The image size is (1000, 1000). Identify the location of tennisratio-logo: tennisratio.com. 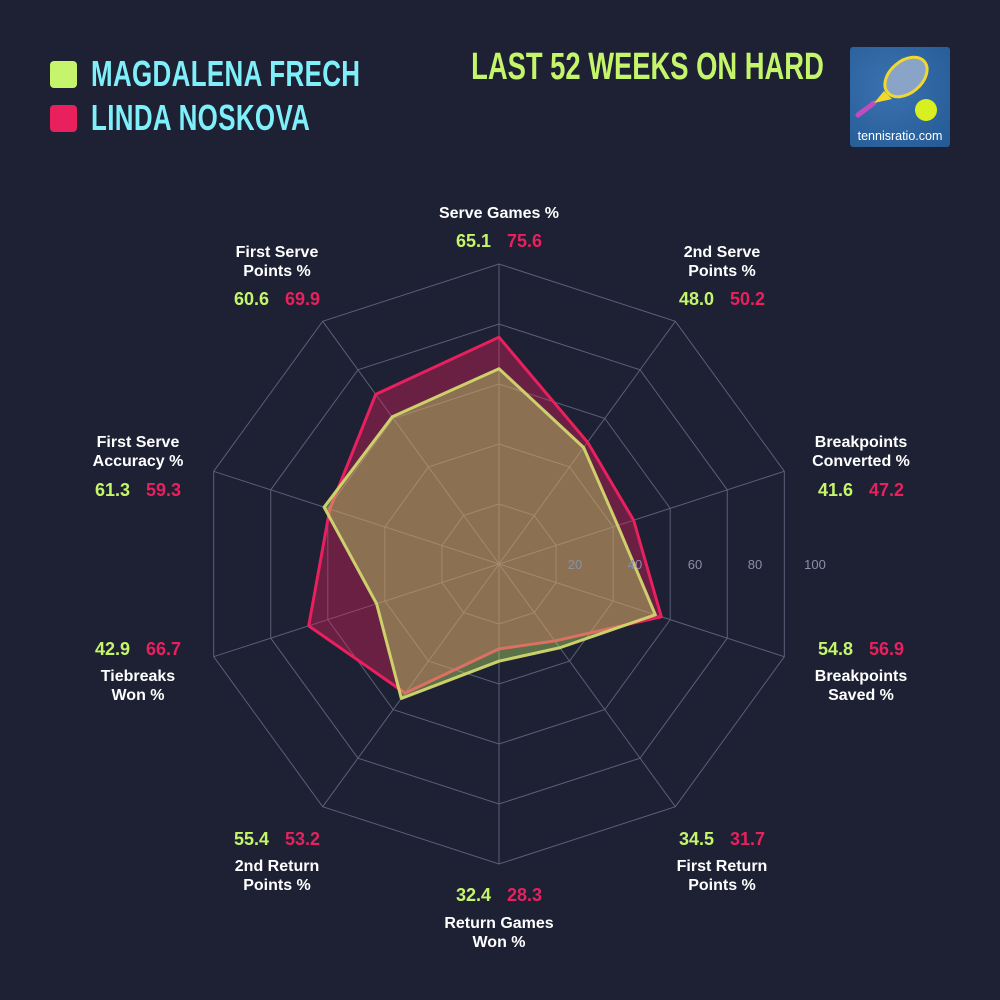
(900, 97).